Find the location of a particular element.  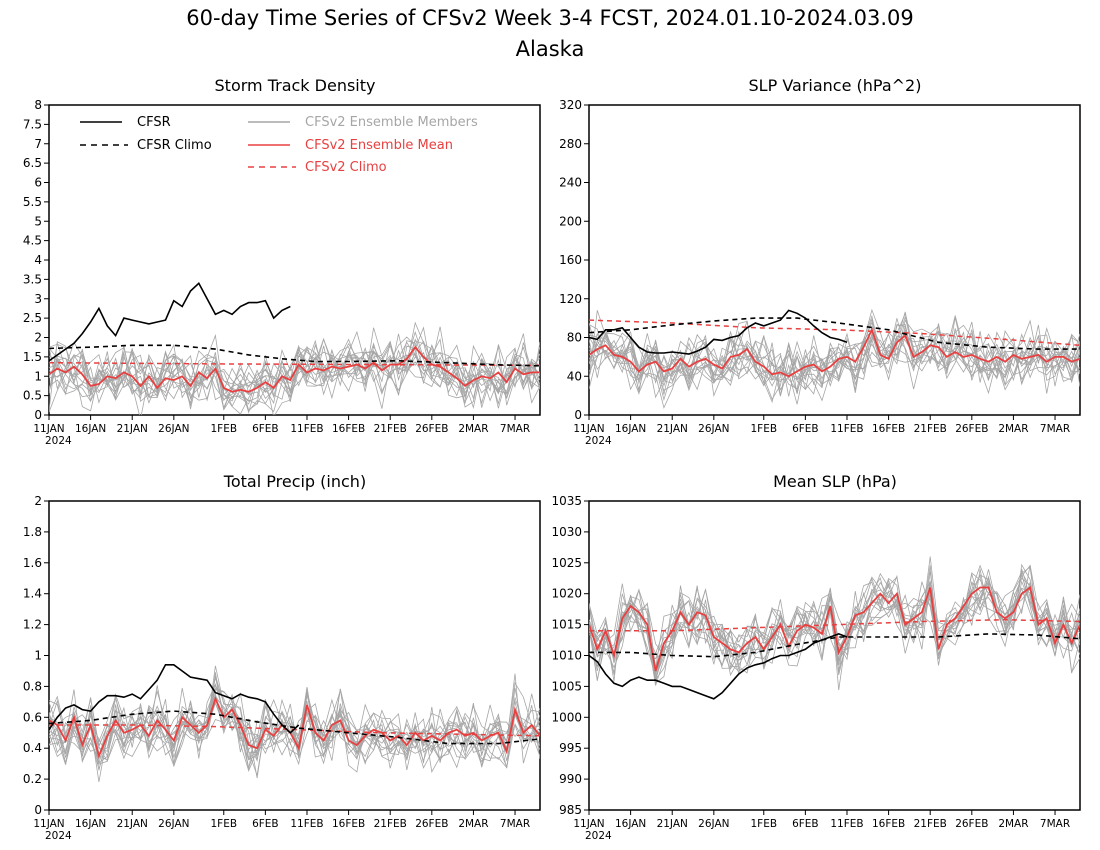

y-tick-label: 320 is located at coordinates (570, 105).